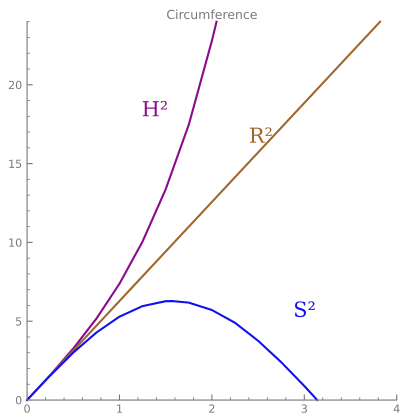 This screenshot has height=418, width=404. Describe the element at coordinates (15, 242) in the screenshot. I see `y-tick-label: 10` at that location.